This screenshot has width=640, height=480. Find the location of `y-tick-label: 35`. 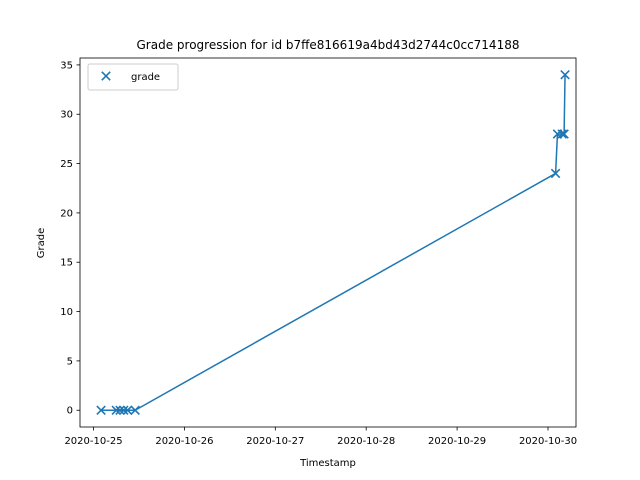

y-tick-label: 35 is located at coordinates (66, 65).